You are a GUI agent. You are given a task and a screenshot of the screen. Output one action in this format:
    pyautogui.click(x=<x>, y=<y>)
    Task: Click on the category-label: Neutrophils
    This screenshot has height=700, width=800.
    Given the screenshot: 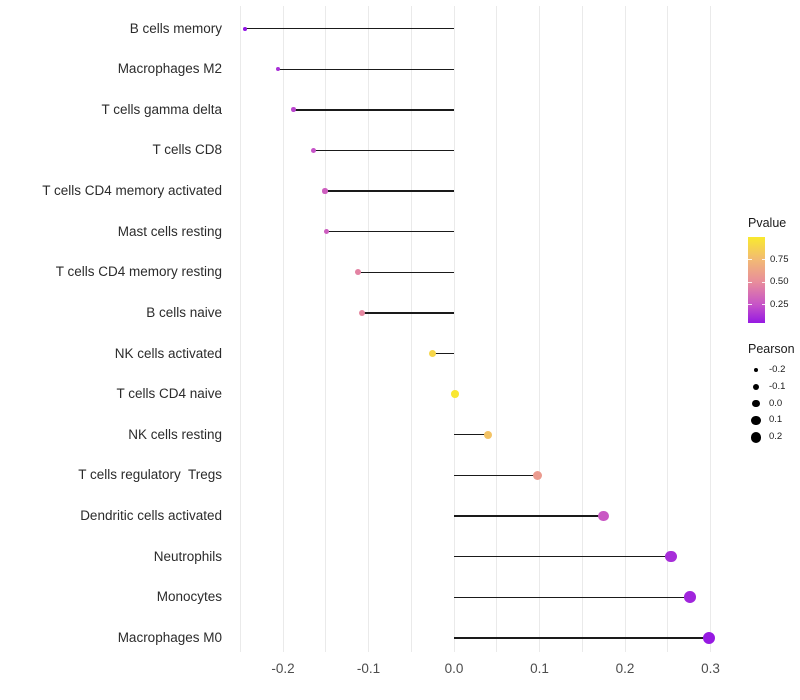 What is the action you would take?
    pyautogui.click(x=187, y=556)
    